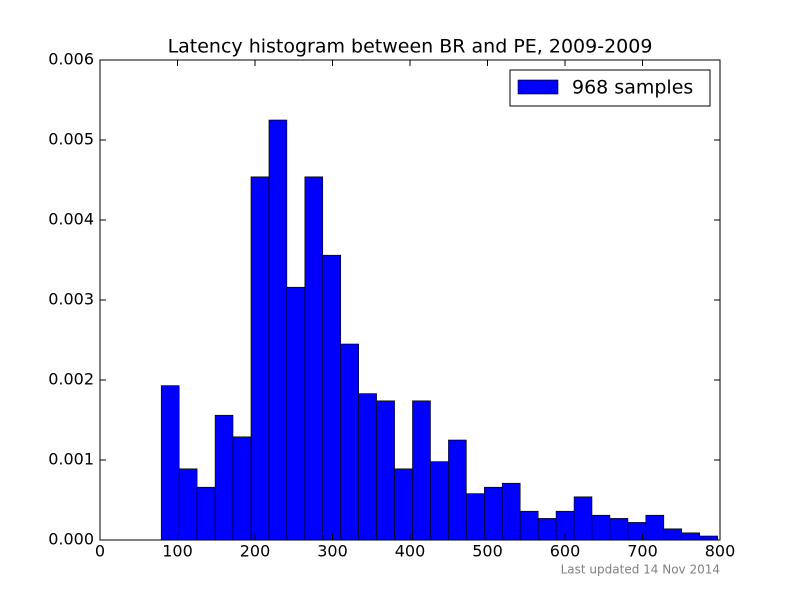  What do you see at coordinates (71, 459) in the screenshot?
I see `y-tick-label: 0.001` at bounding box center [71, 459].